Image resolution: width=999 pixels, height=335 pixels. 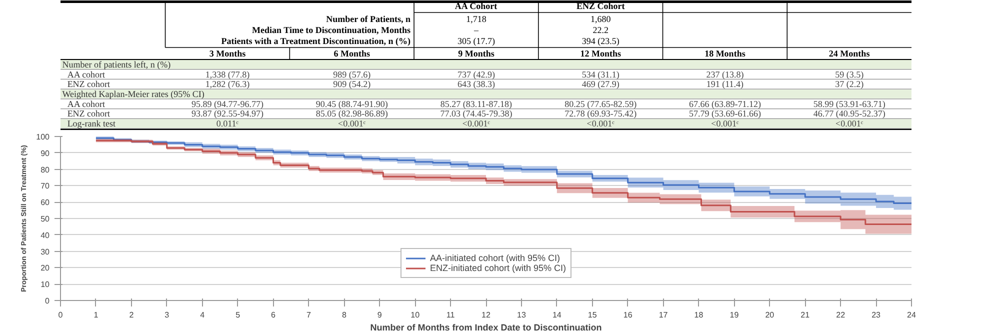 I want to click on legend-label: ENZ-initiated cohort (with 95% CI), so click(x=498, y=268).